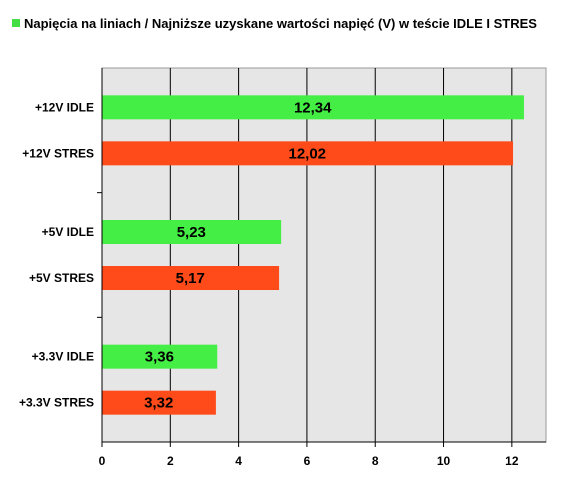 Image resolution: width=574 pixels, height=483 pixels. What do you see at coordinates (68, 232) in the screenshot?
I see `category-label: +5V IDLE` at bounding box center [68, 232].